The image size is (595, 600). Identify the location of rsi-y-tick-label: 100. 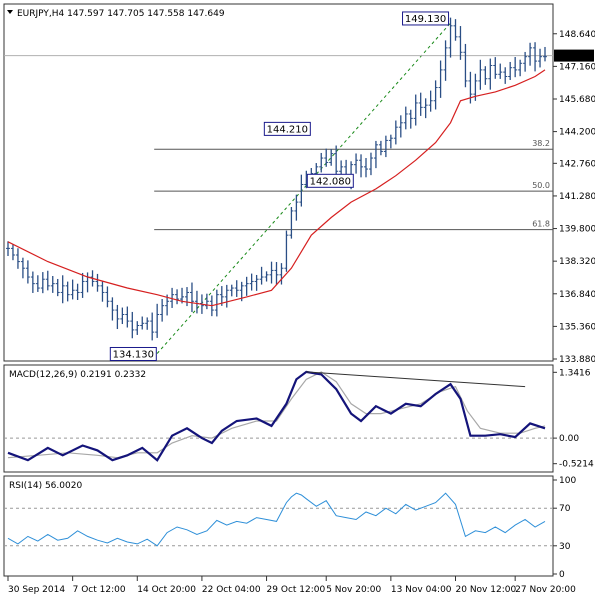
(567, 481).